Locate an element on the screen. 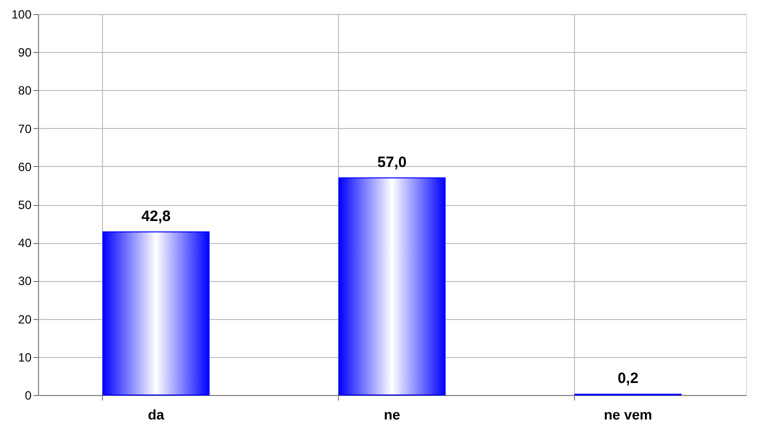  x-tick-label: ne vem is located at coordinates (628, 414).